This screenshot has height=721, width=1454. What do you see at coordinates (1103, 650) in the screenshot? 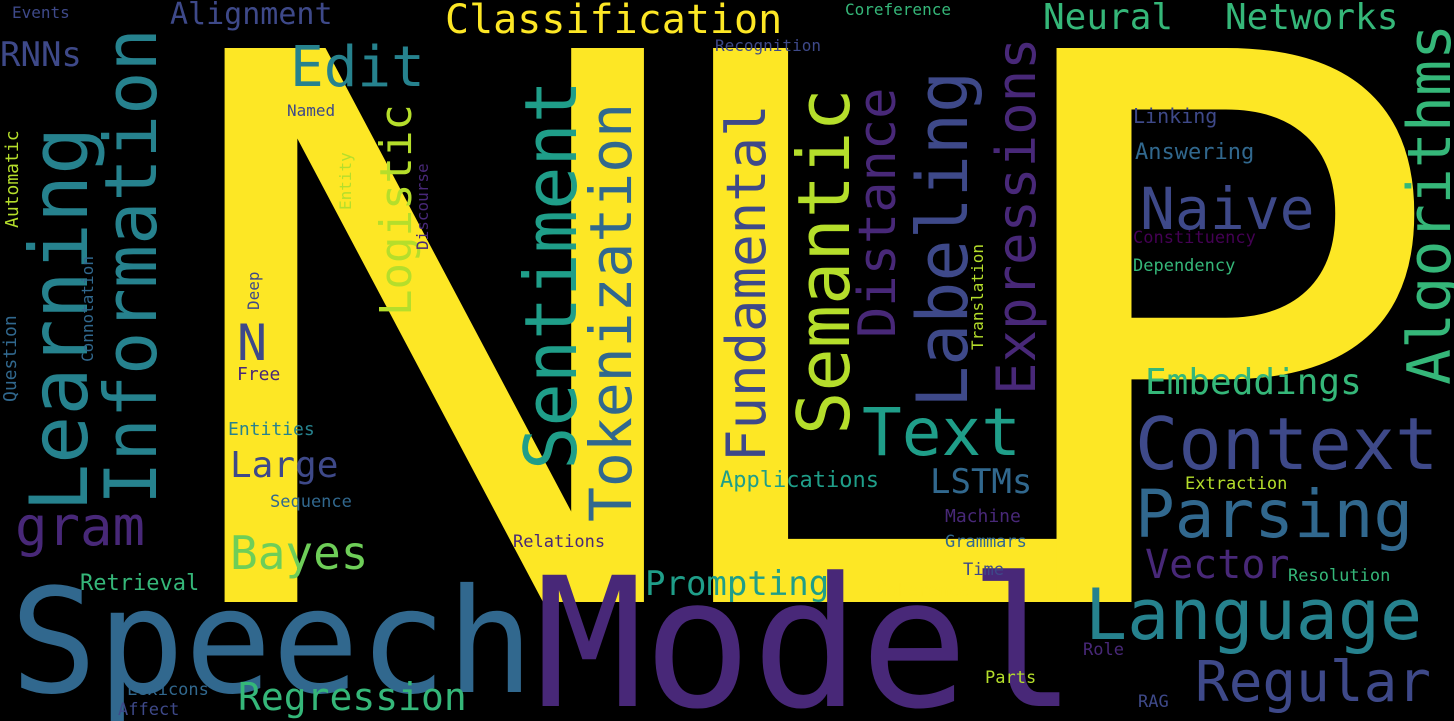
I see `word-role: Role` at bounding box center [1103, 650].